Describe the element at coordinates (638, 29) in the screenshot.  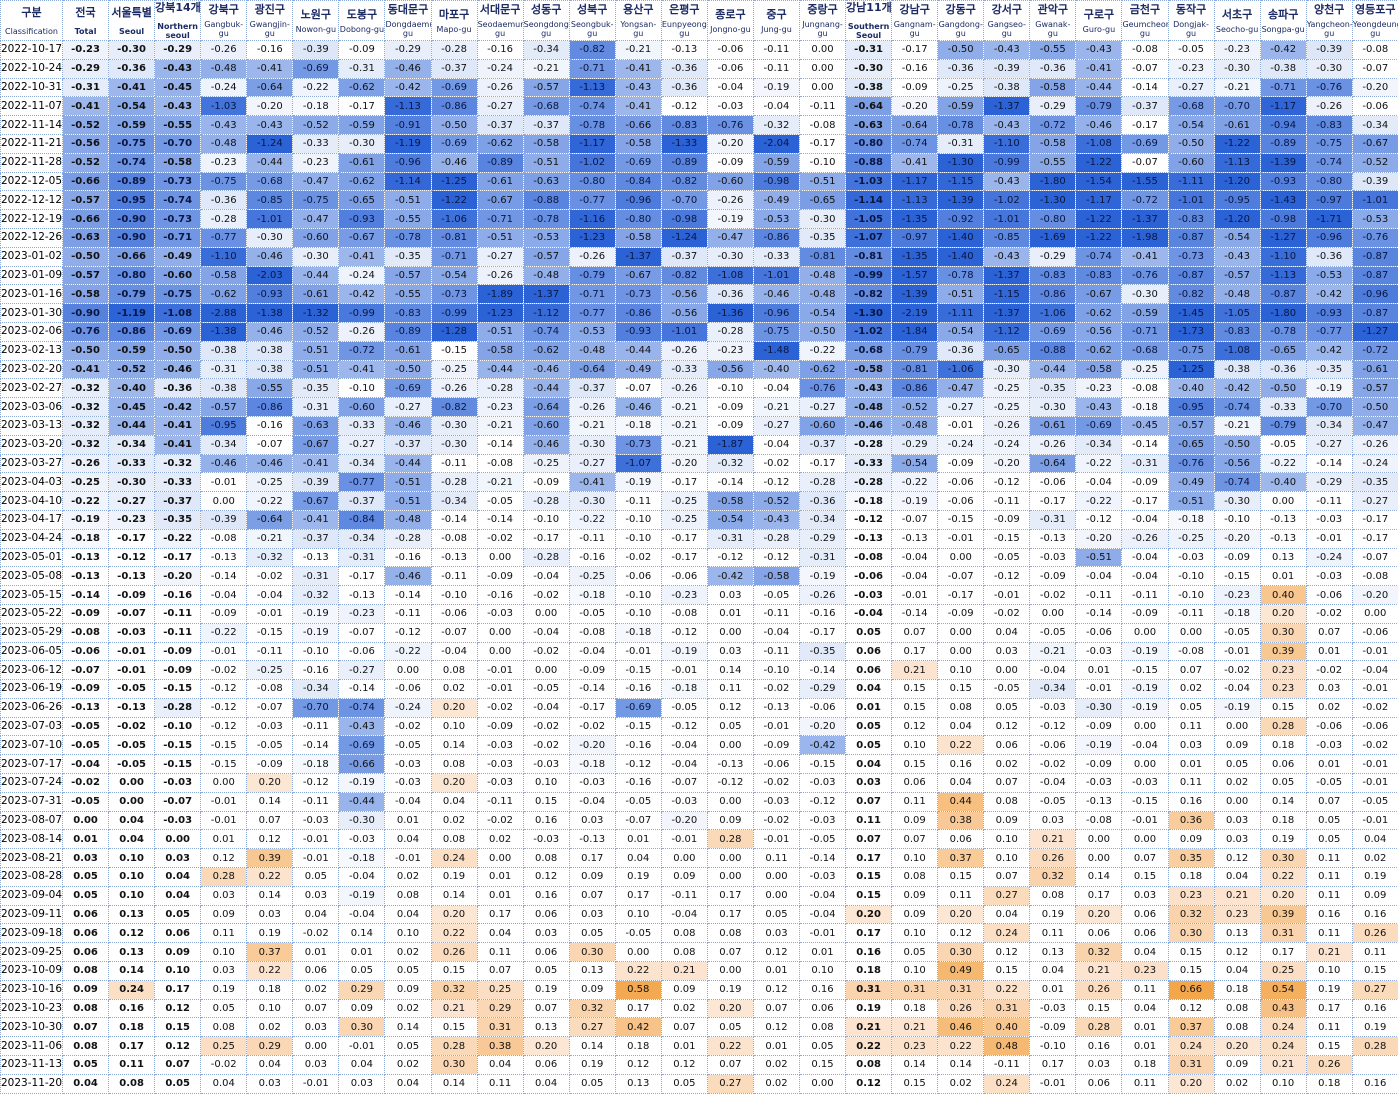
I see `column-header-en: Yongsan-gu` at that location.